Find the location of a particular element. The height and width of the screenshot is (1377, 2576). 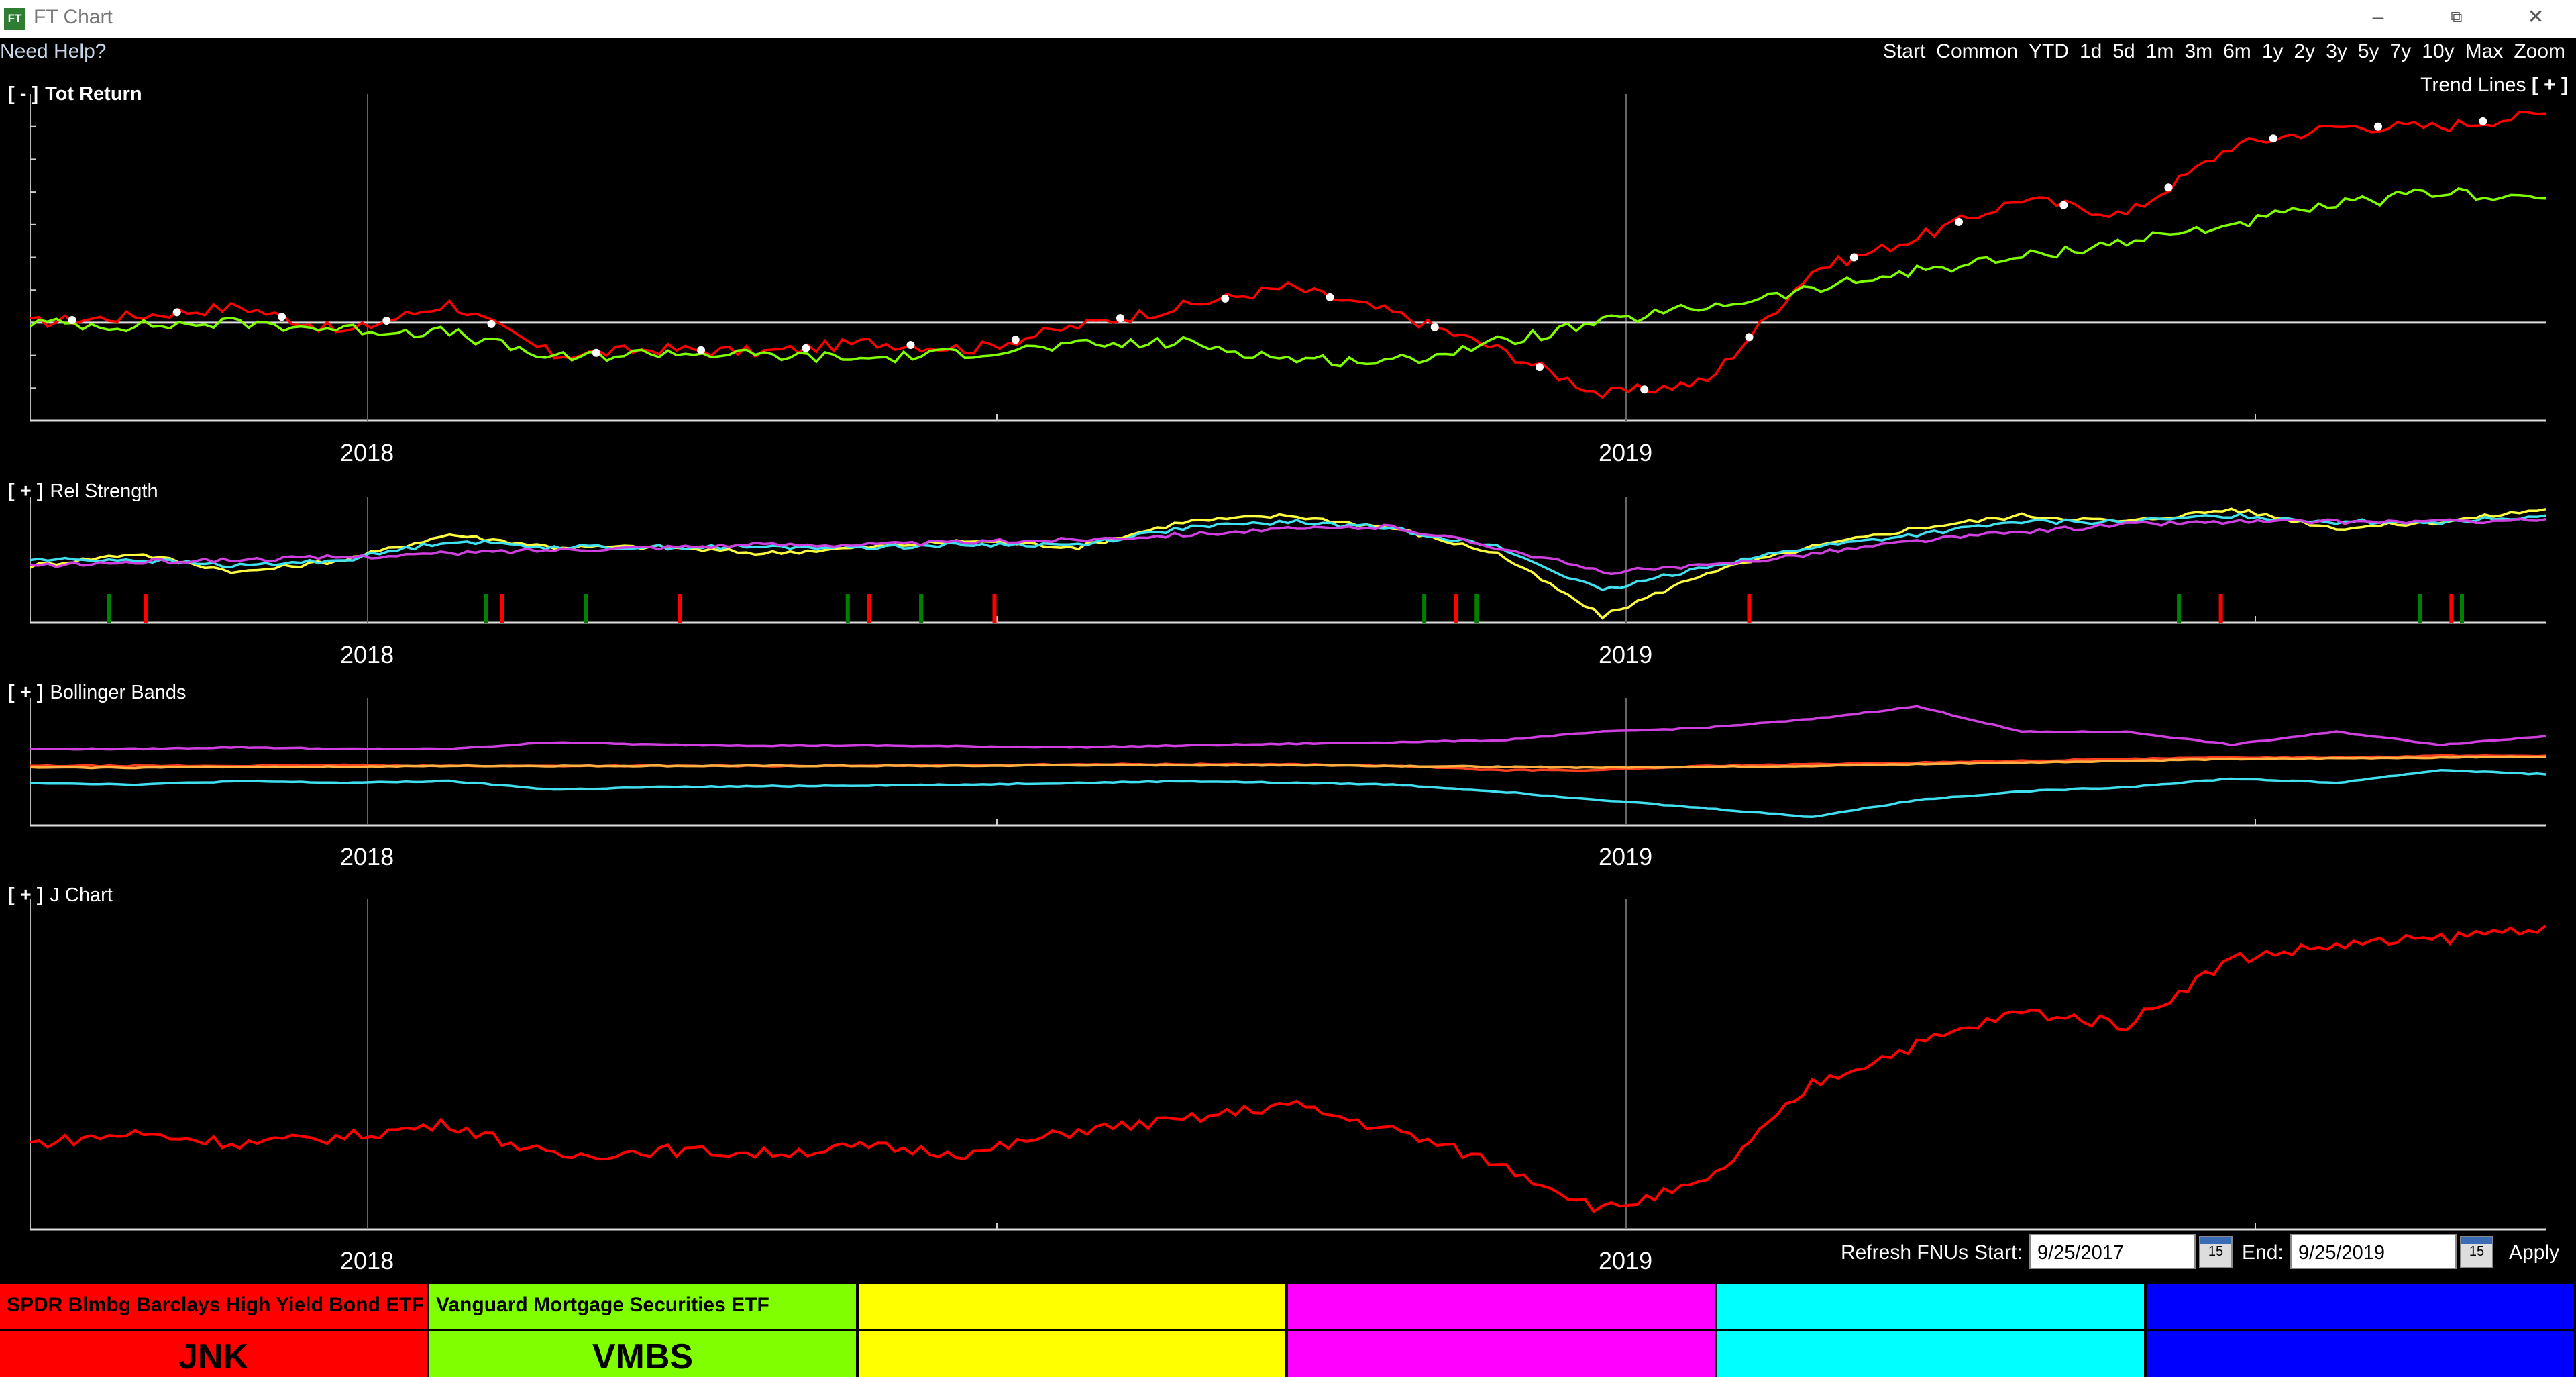

panel-label-bollinger: [ + ] Bollinger Bands is located at coordinates (97, 693).